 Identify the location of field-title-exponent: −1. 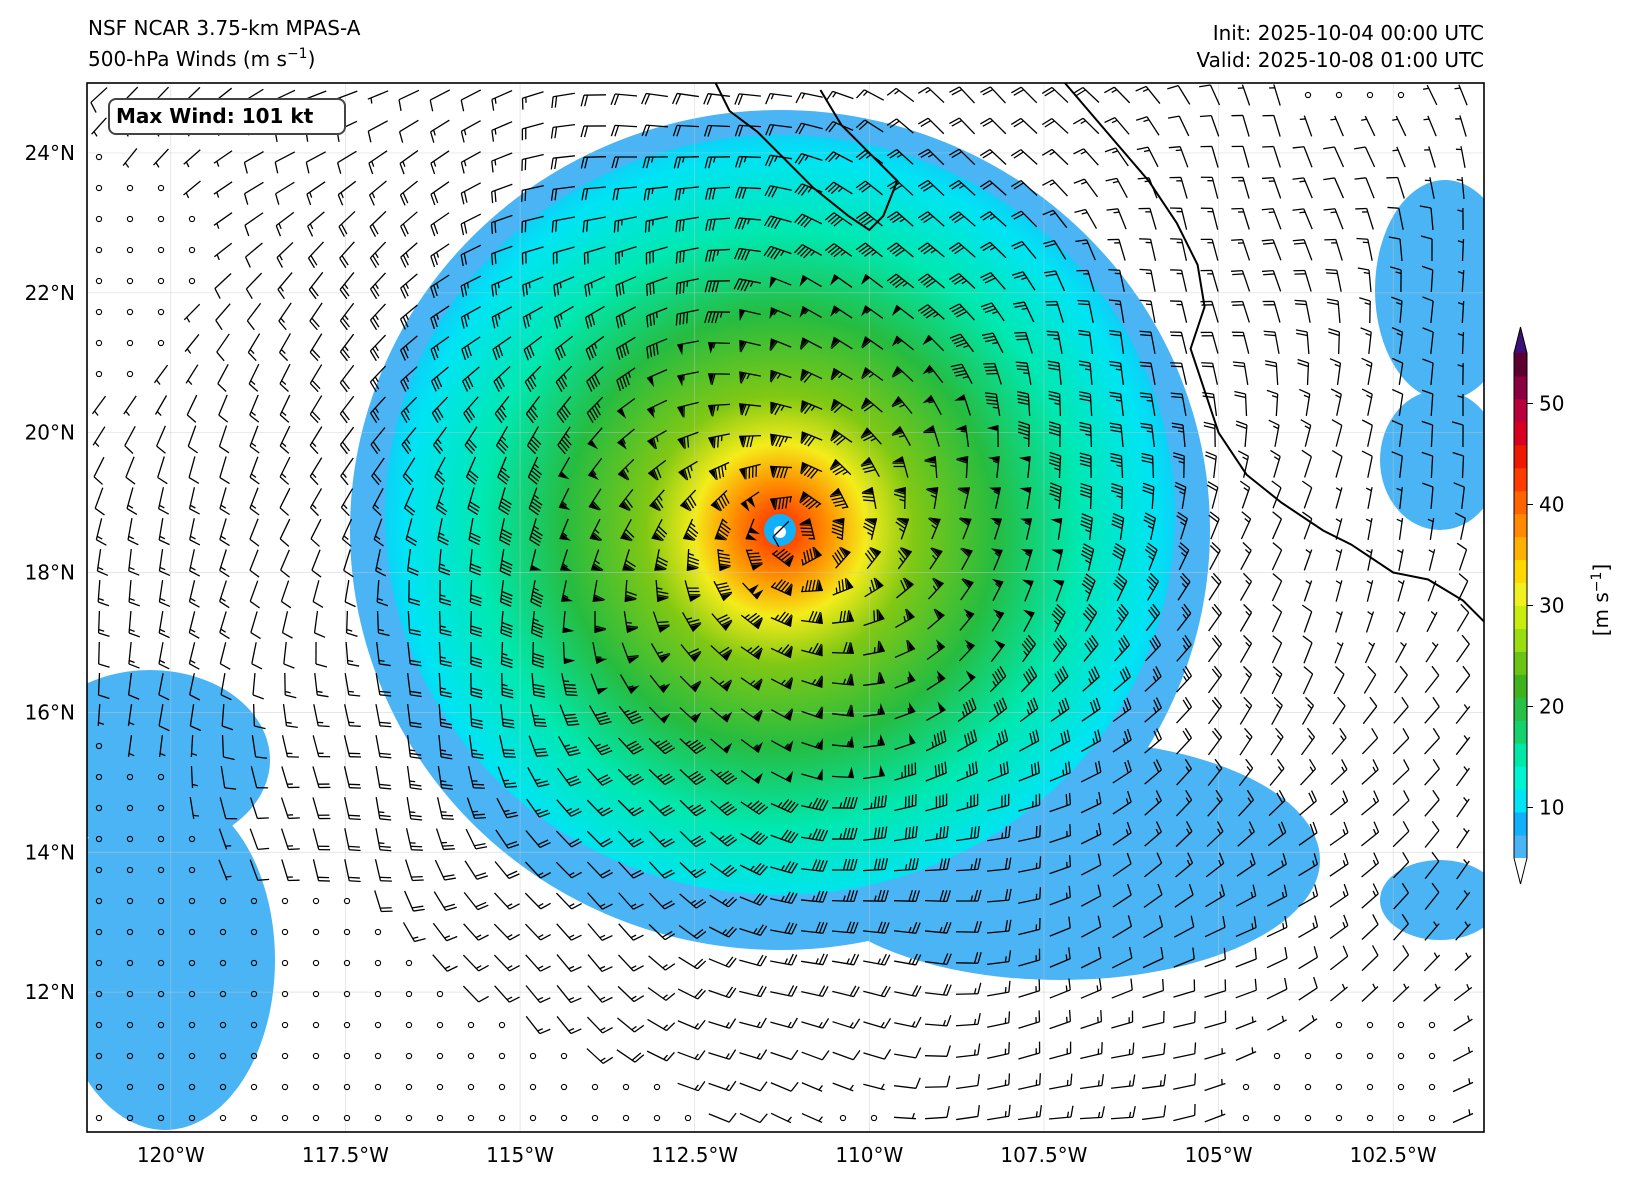
(297, 54).